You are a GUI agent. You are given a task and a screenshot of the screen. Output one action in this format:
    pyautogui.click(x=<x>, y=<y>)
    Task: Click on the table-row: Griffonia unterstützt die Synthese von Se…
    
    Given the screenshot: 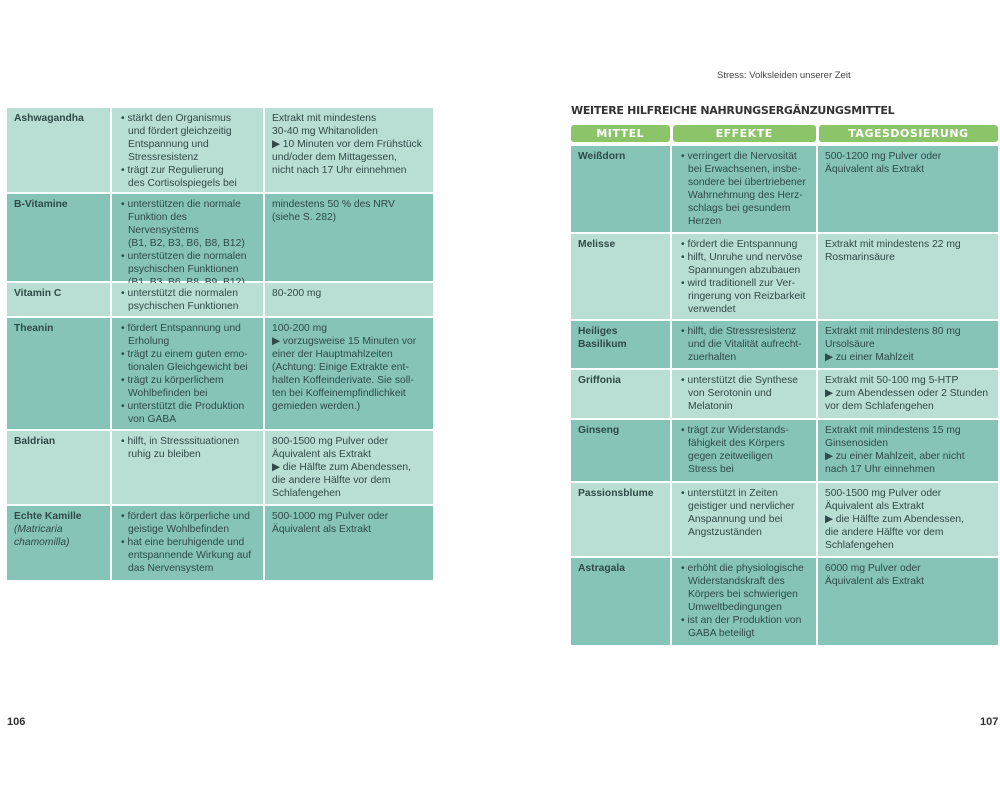 What is the action you would take?
    pyautogui.click(x=784, y=394)
    